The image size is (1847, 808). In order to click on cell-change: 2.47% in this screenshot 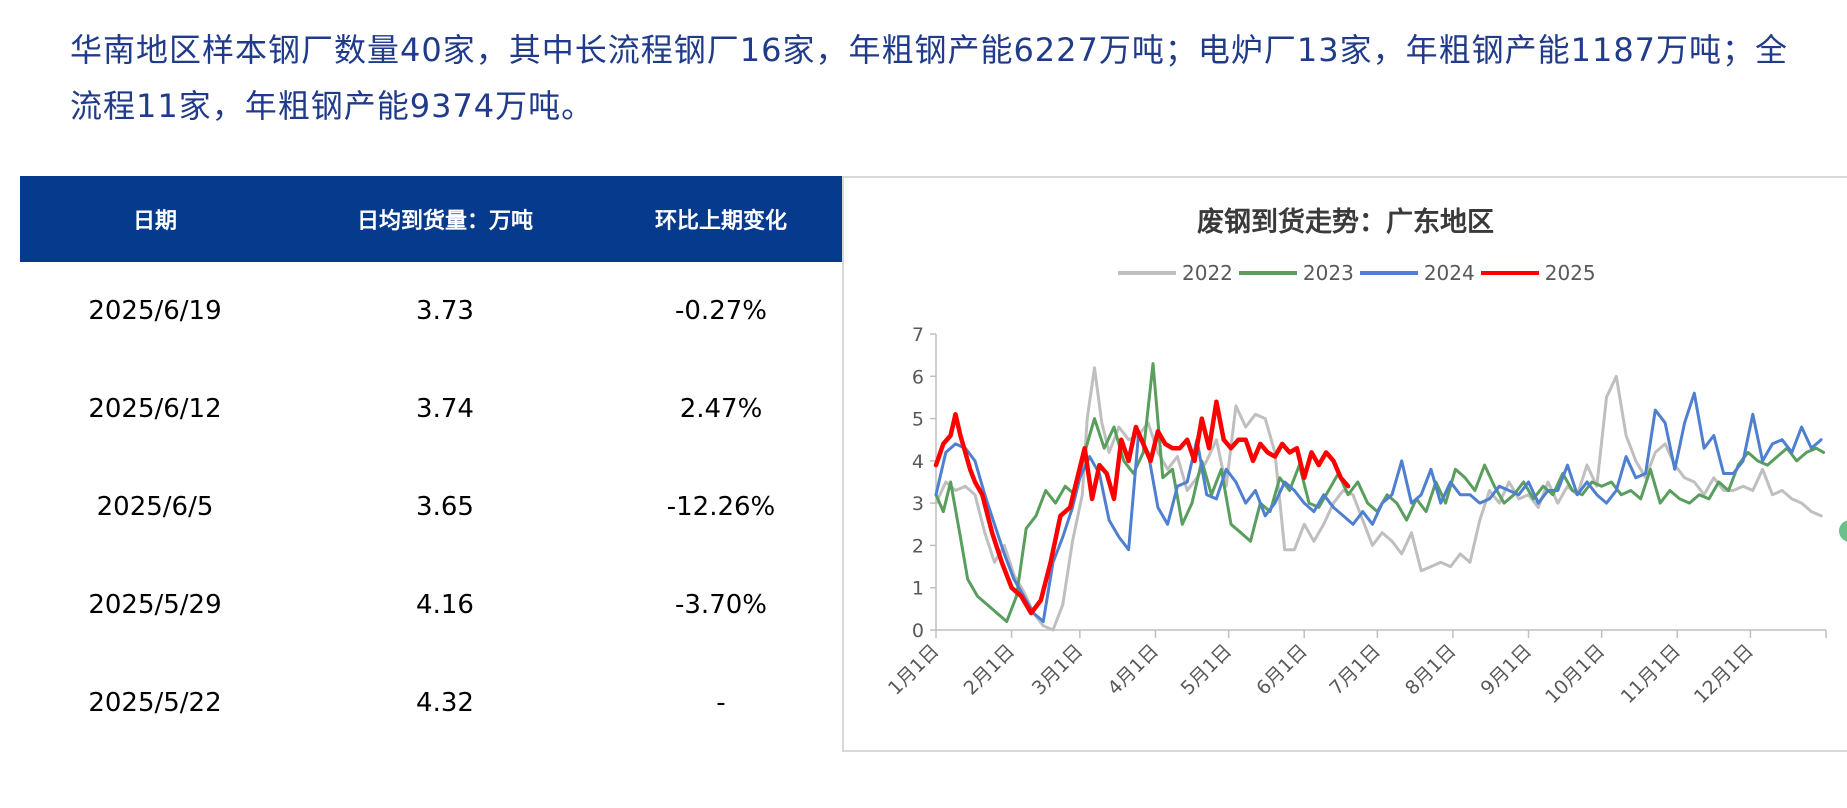, I will do `click(721, 409)`.